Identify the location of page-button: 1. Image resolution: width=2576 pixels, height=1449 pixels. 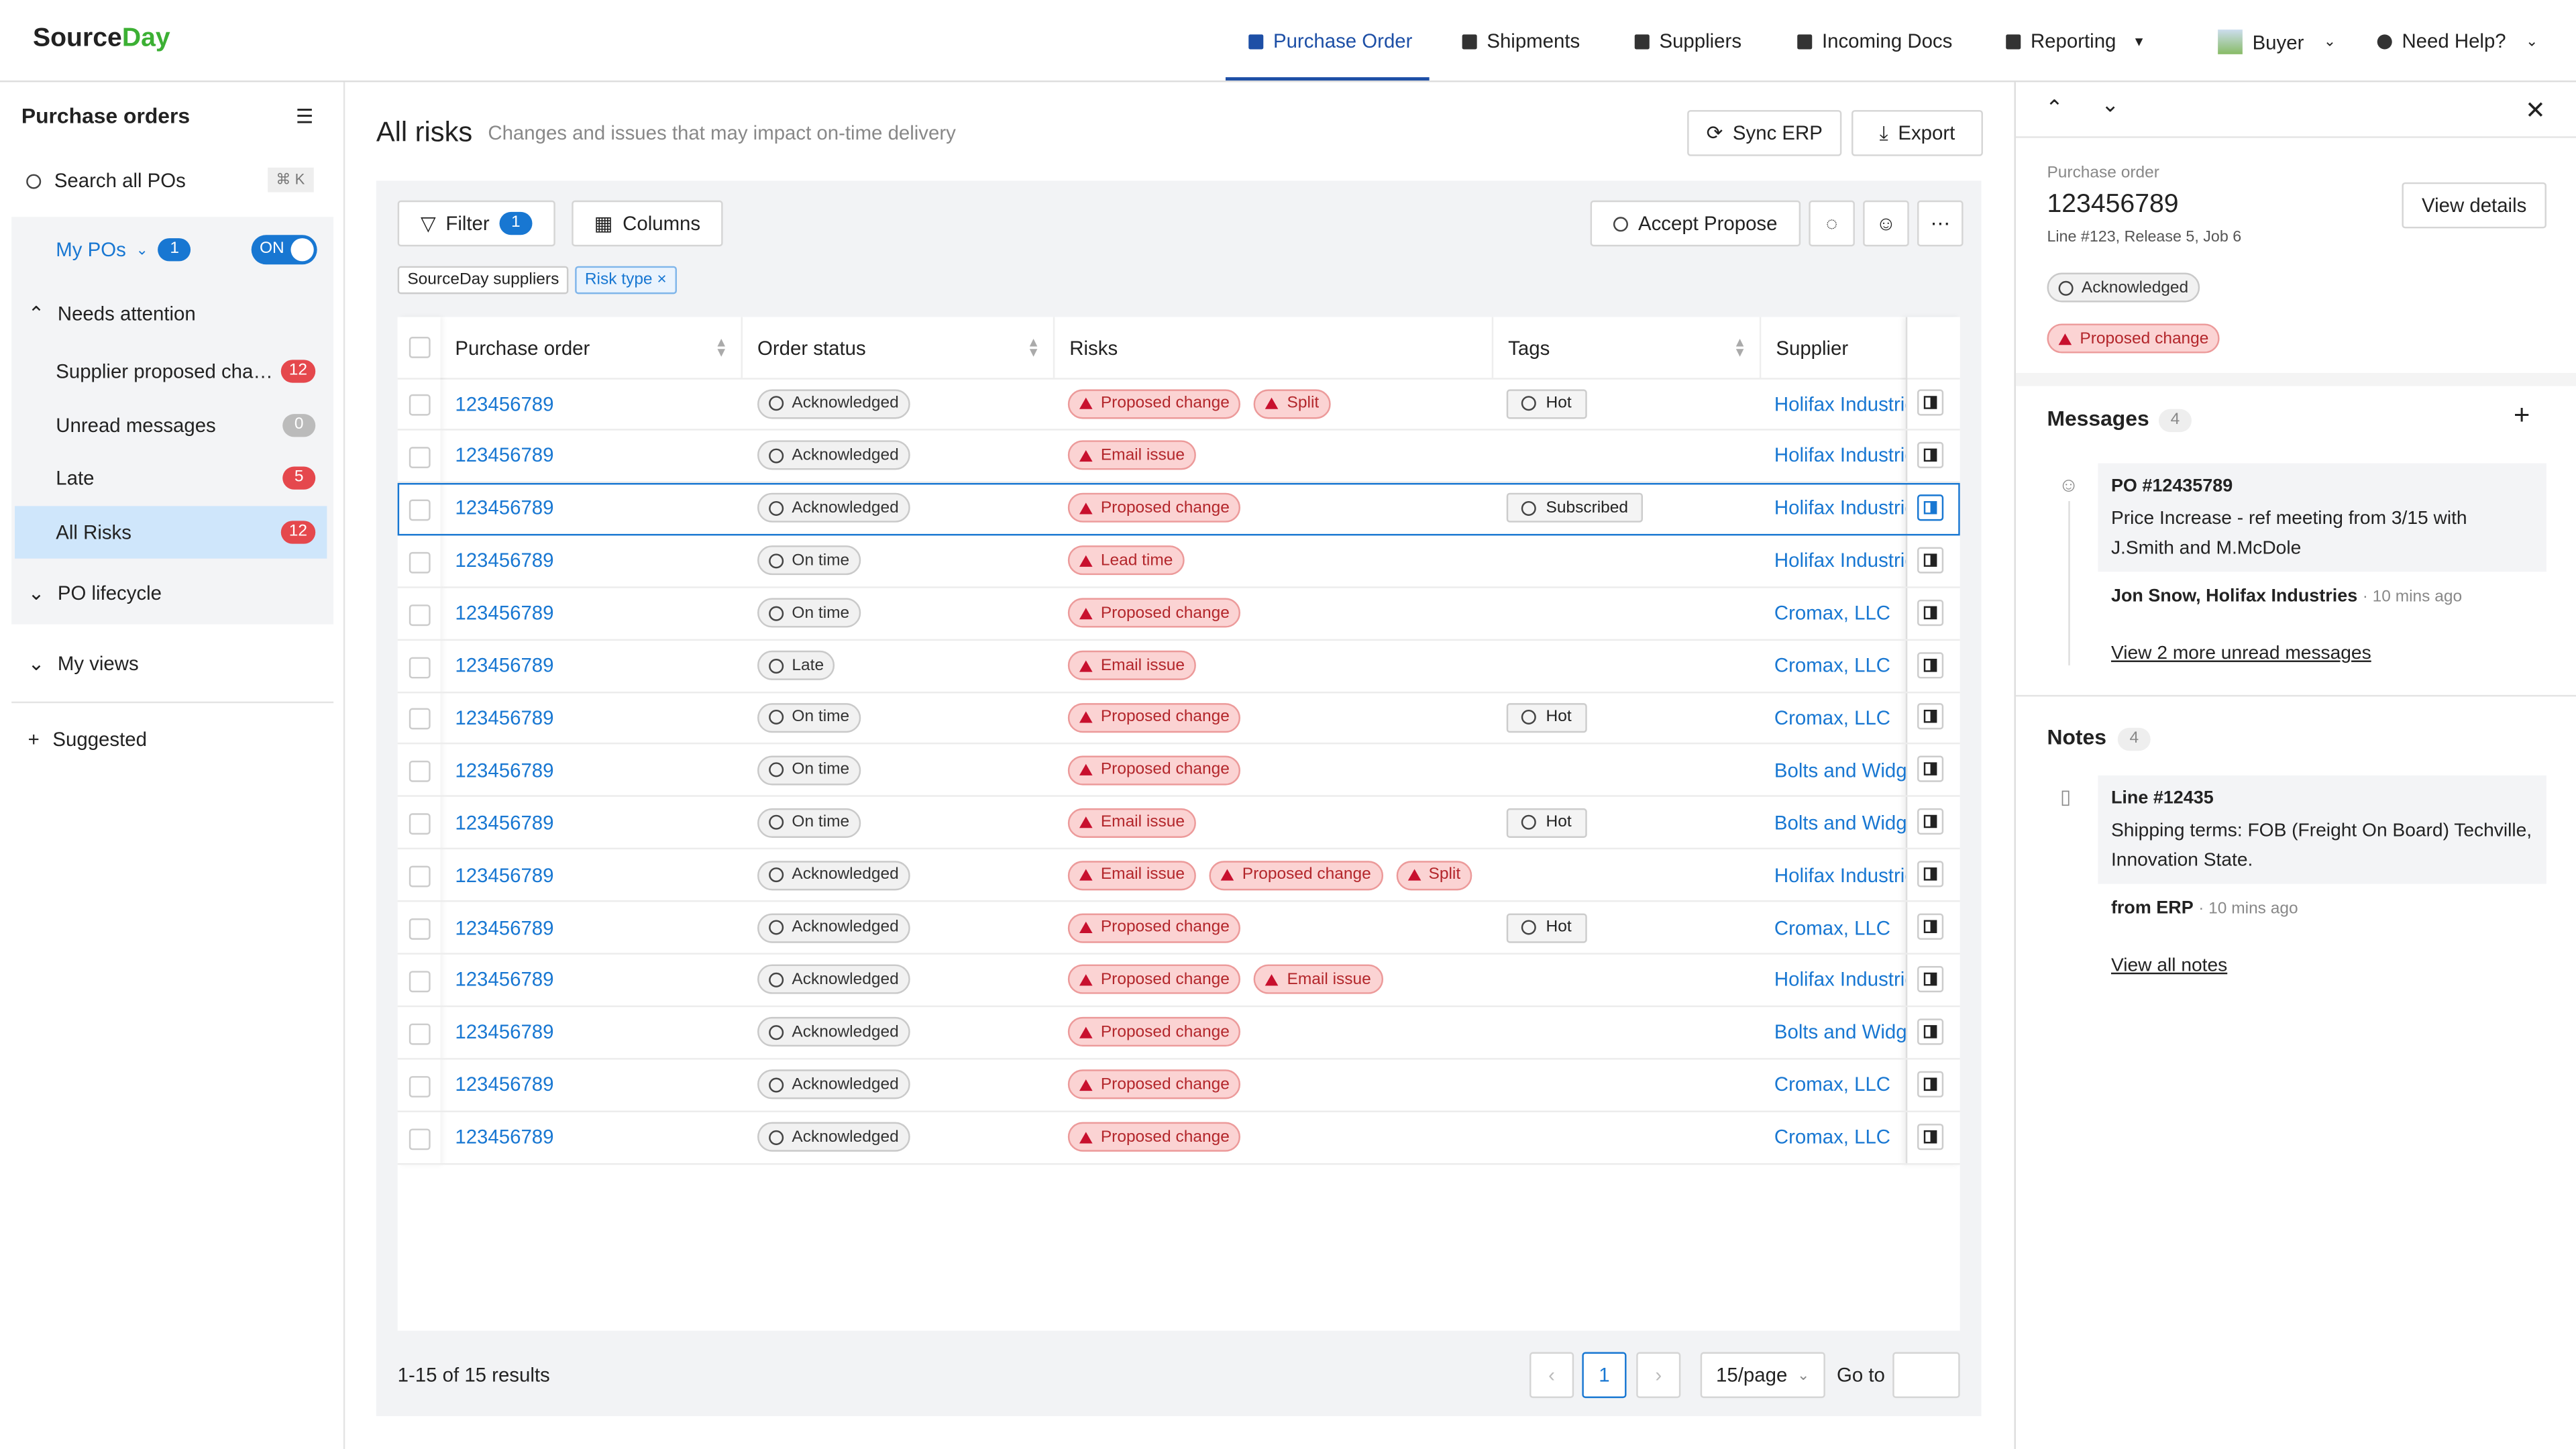
(1604, 1375).